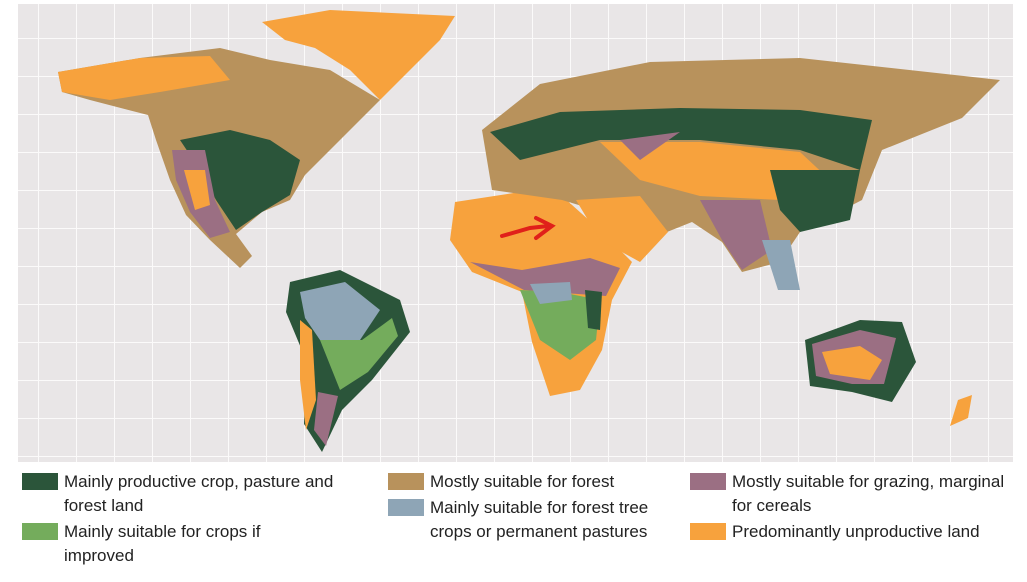 This screenshot has height=582, width=1027. I want to click on legend-label: Mainly suitable for crops if improved, so click(162, 543).